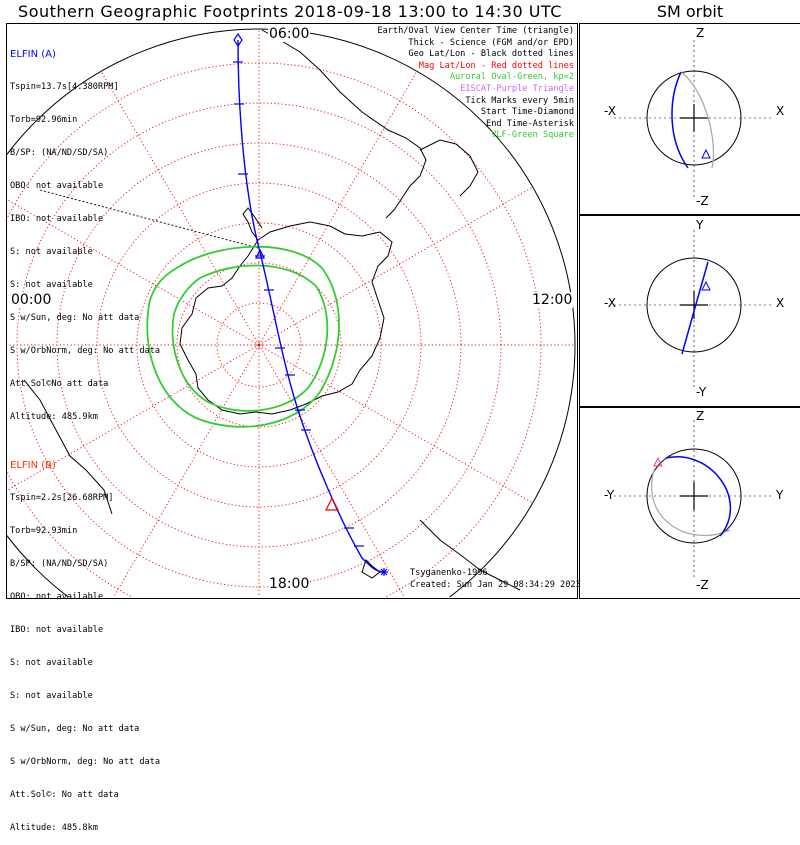 The height and width of the screenshot is (845, 800). What do you see at coordinates (700, 33) in the screenshot?
I see `sm-xz-top-label: Z` at bounding box center [700, 33].